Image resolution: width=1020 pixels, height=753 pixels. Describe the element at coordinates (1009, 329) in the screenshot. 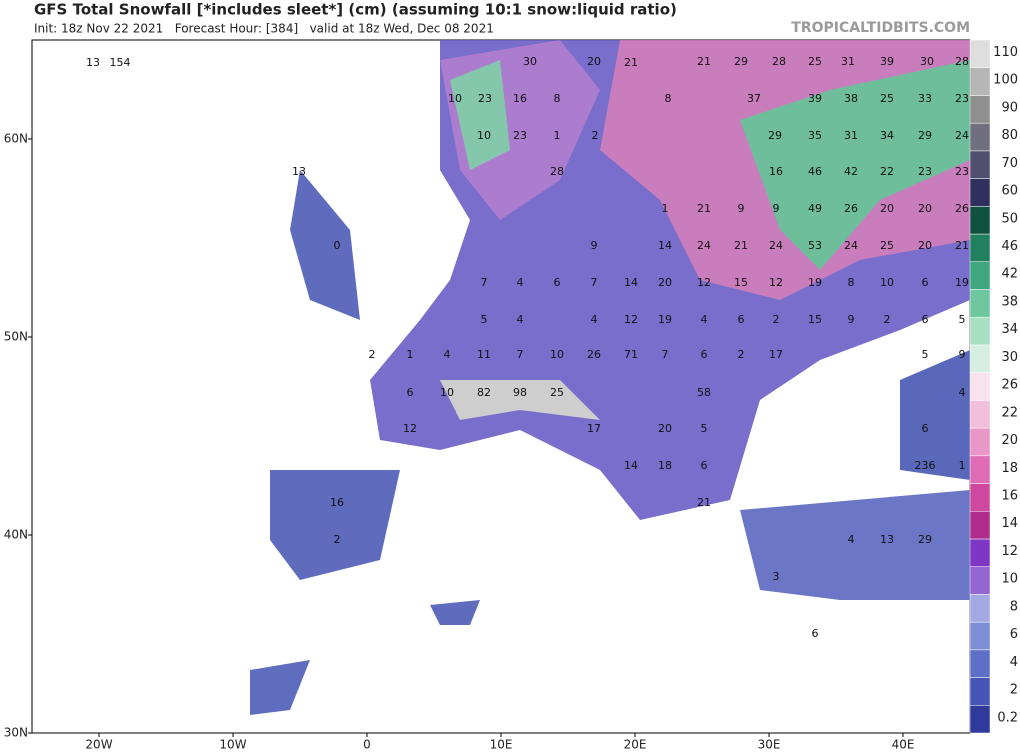

I see `colorbar-label: 34` at that location.